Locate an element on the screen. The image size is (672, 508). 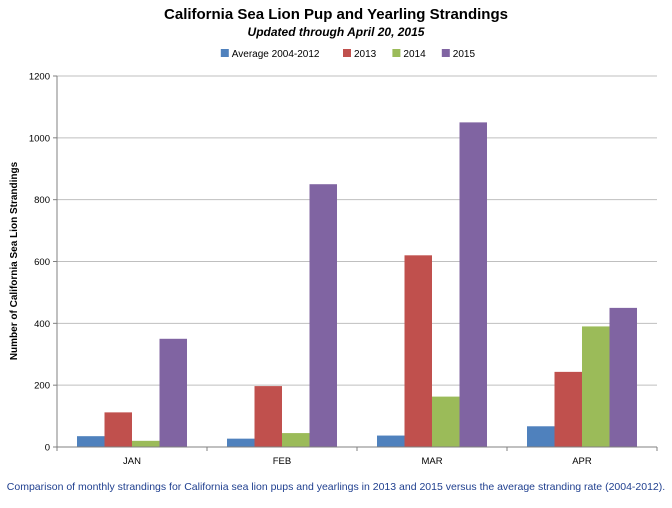
y-tick-label: 600 is located at coordinates (42, 262).